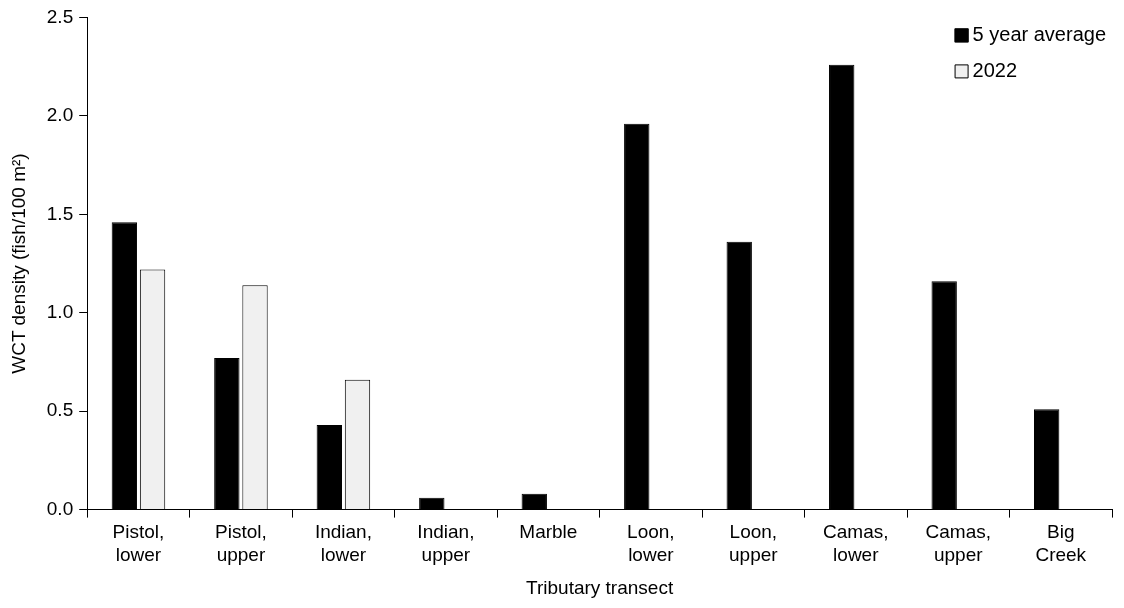 The width and height of the screenshot is (1124, 608). I want to click on x-tick-label: Pistol, upper, so click(241, 543).